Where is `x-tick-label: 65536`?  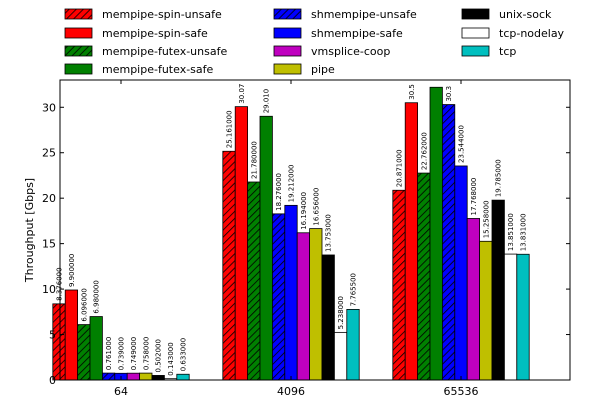 x-tick-label: 65536 is located at coordinates (461, 391).